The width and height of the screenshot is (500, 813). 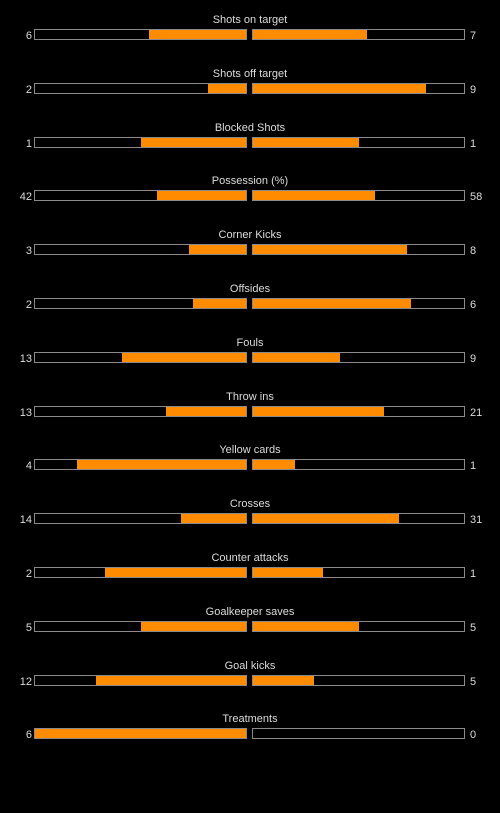 What do you see at coordinates (28, 627) in the screenshot?
I see `home-value: 5` at bounding box center [28, 627].